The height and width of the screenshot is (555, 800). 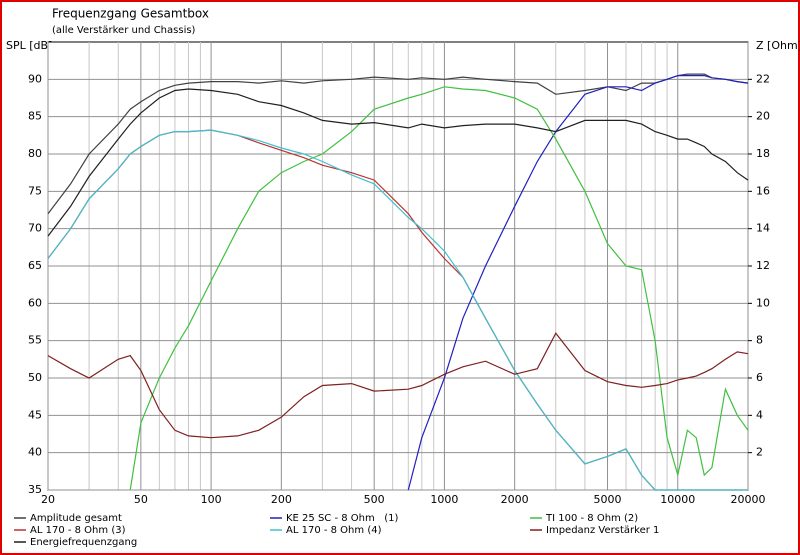 What do you see at coordinates (35, 452) in the screenshot?
I see `y-tick-label: 40` at bounding box center [35, 452].